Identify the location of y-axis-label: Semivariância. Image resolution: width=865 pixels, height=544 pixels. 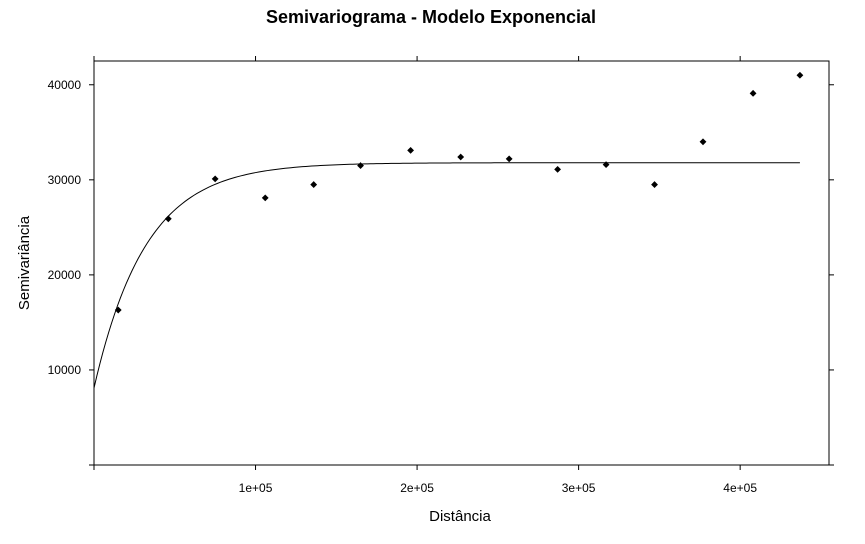
(24, 262).